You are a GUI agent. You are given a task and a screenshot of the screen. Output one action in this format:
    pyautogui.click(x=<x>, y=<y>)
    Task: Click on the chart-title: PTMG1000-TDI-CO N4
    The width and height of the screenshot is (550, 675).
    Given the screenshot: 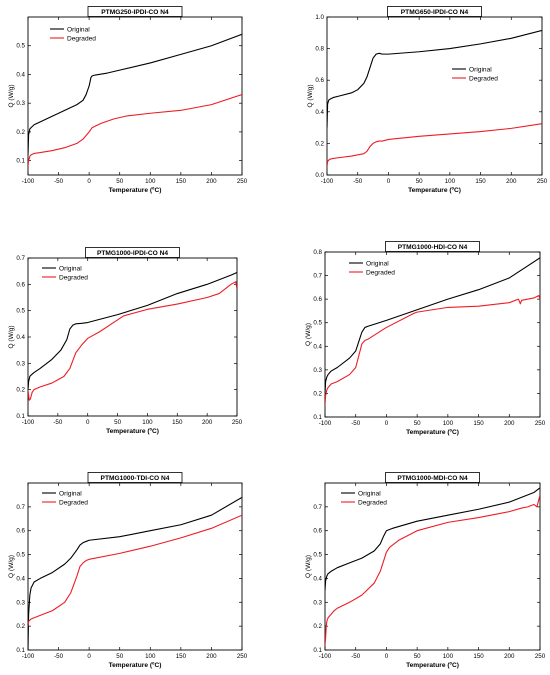 What is the action you would take?
    pyautogui.click(x=135, y=478)
    